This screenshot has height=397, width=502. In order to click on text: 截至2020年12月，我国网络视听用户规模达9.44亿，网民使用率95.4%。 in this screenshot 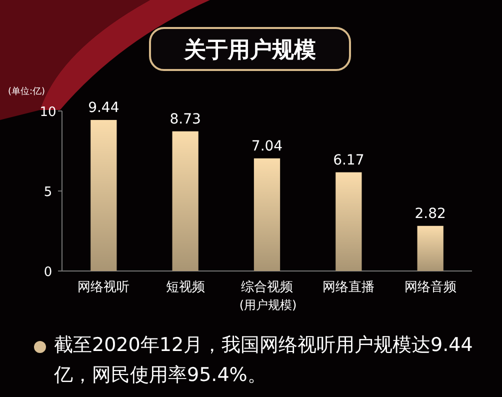, I will do `click(264, 360)`.